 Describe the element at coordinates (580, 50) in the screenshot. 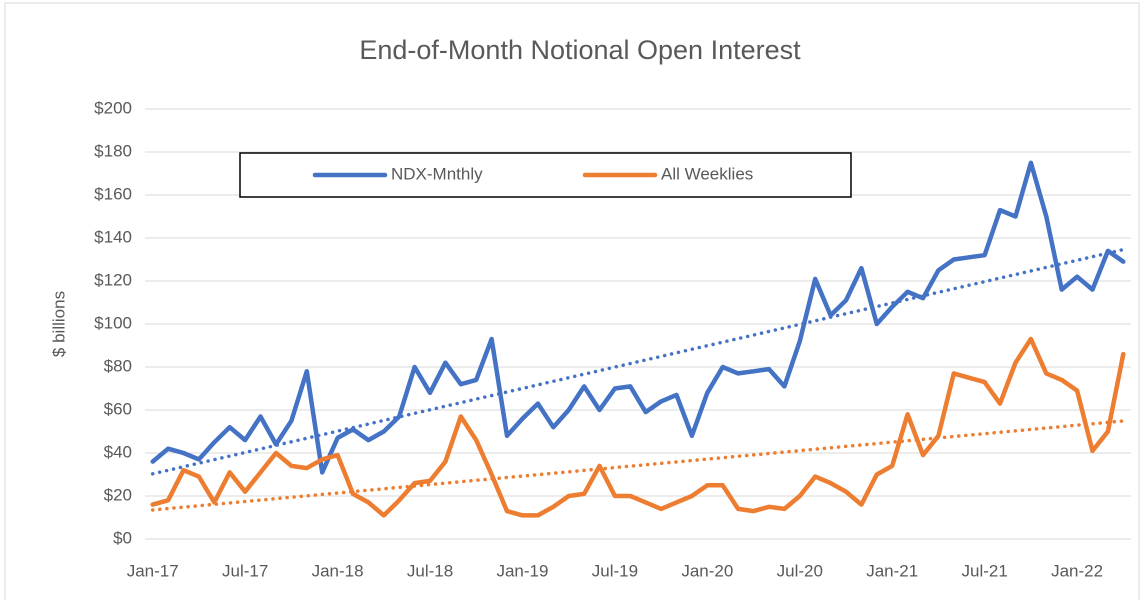

I see `chart-title: End-of-Month Notional Open Interest` at that location.